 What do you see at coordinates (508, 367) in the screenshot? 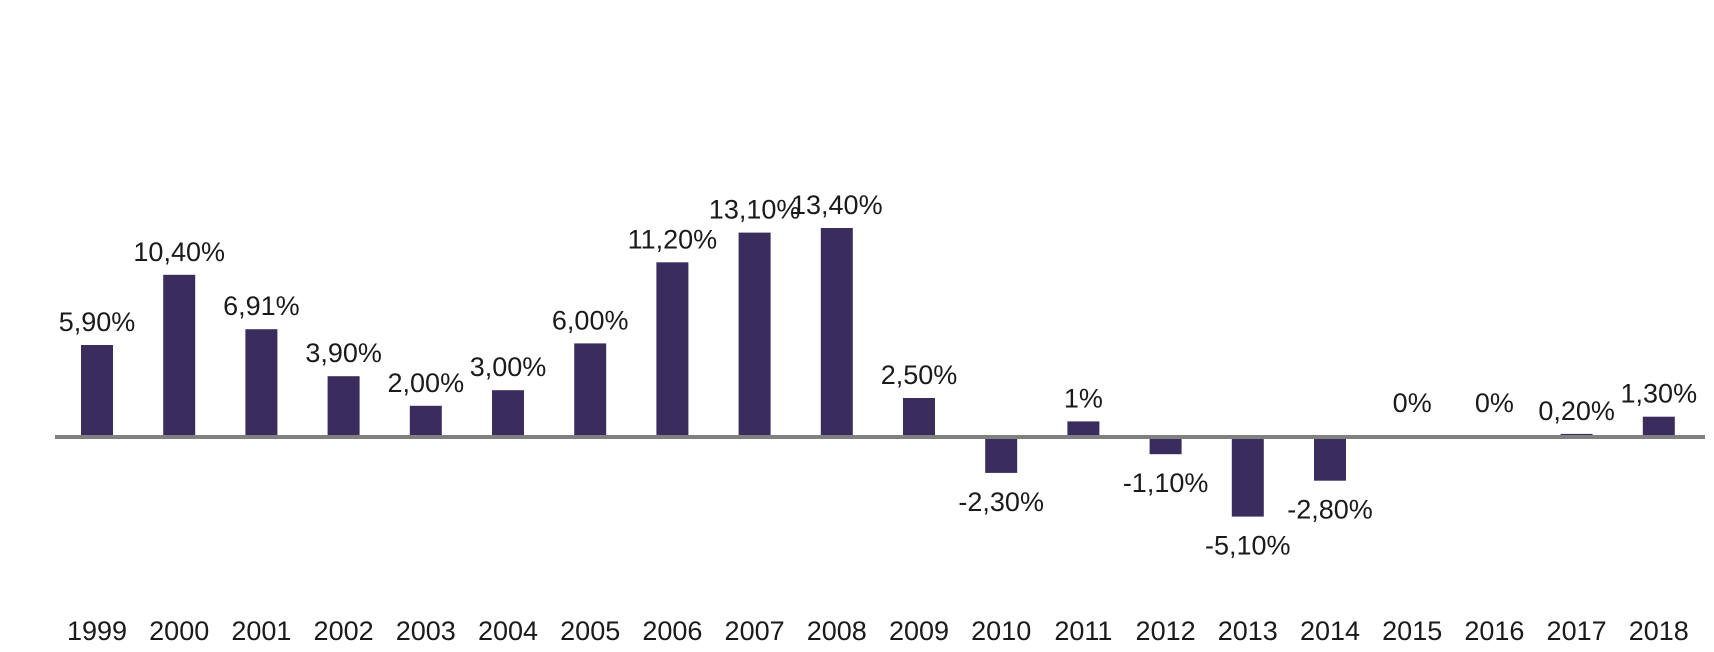
I see `data-label-2004: 3,00%` at bounding box center [508, 367].